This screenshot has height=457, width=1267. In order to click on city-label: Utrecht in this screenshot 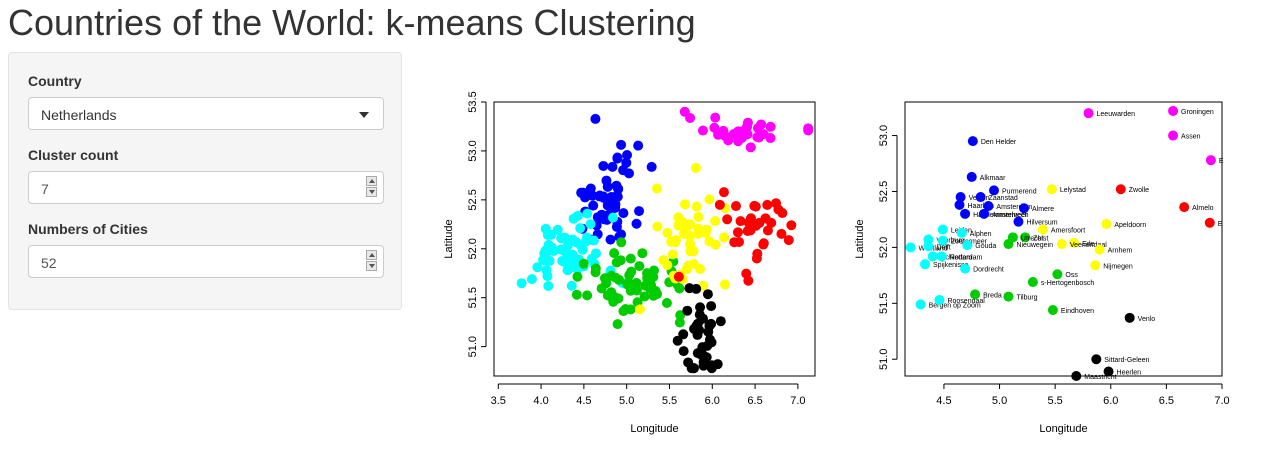, I will do `click(1032, 238)`.